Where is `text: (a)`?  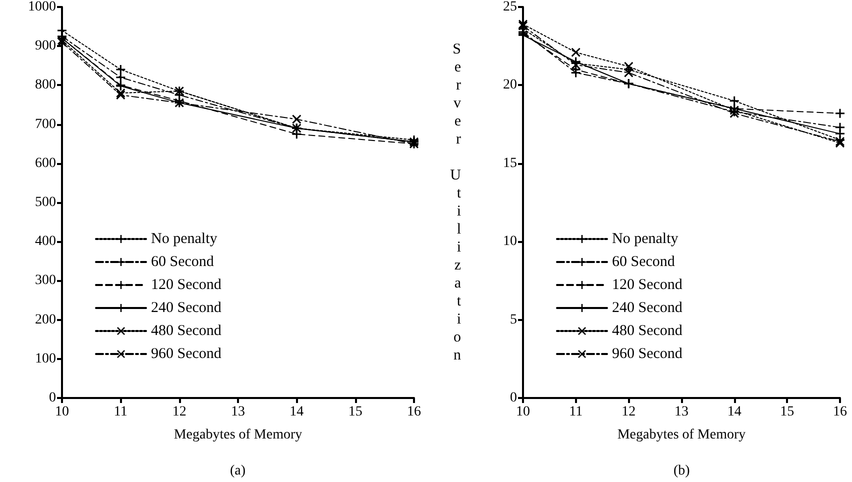
text: (a) is located at coordinates (238, 471).